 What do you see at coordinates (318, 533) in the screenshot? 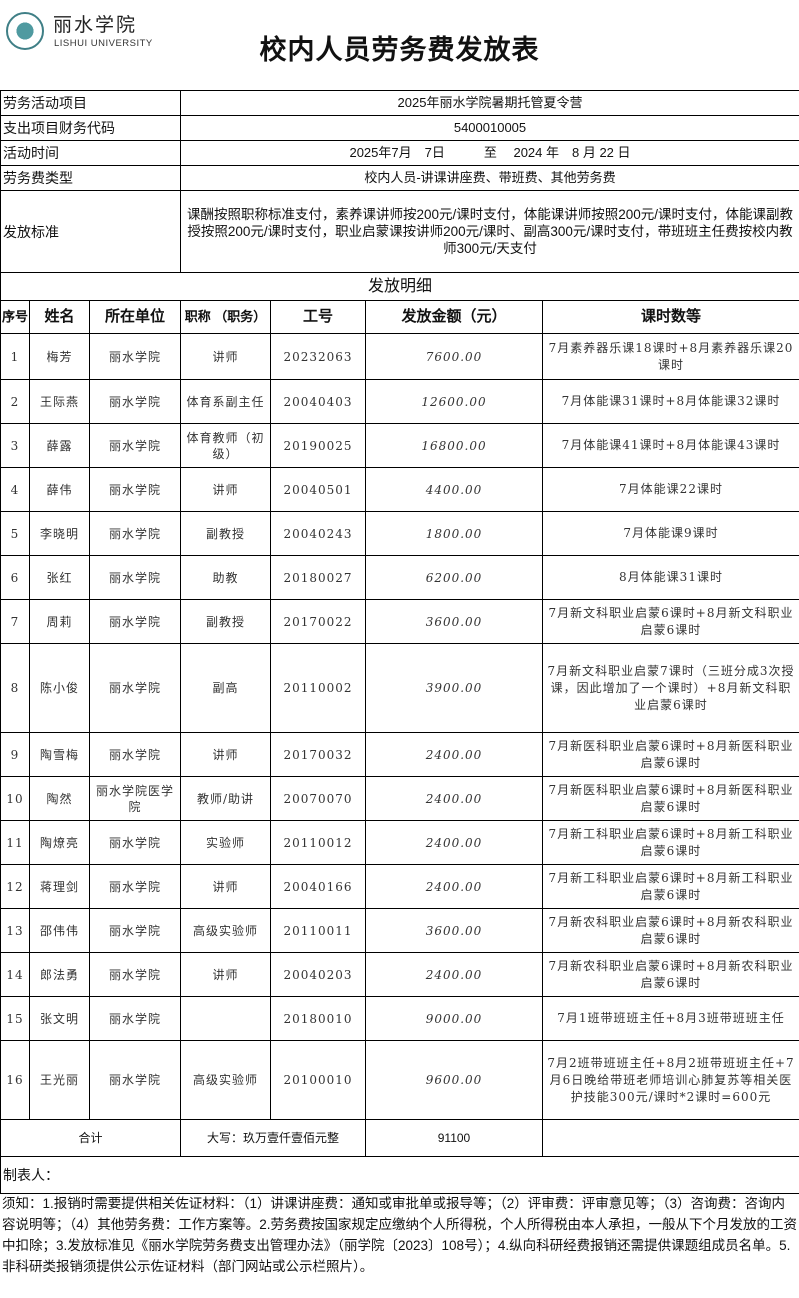
I see `staff-id-cell: 20040243` at bounding box center [318, 533].